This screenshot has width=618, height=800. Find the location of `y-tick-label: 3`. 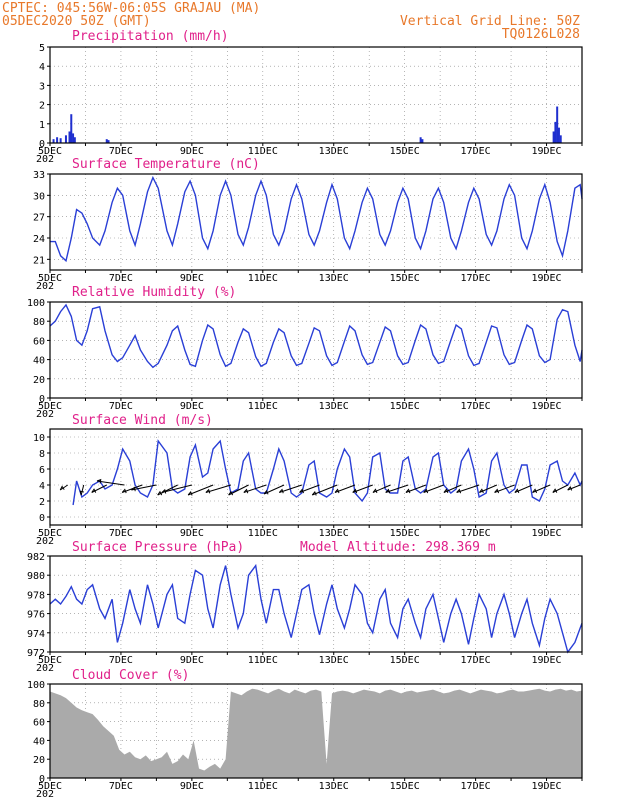

y-tick-label: 3 is located at coordinates (42, 86).